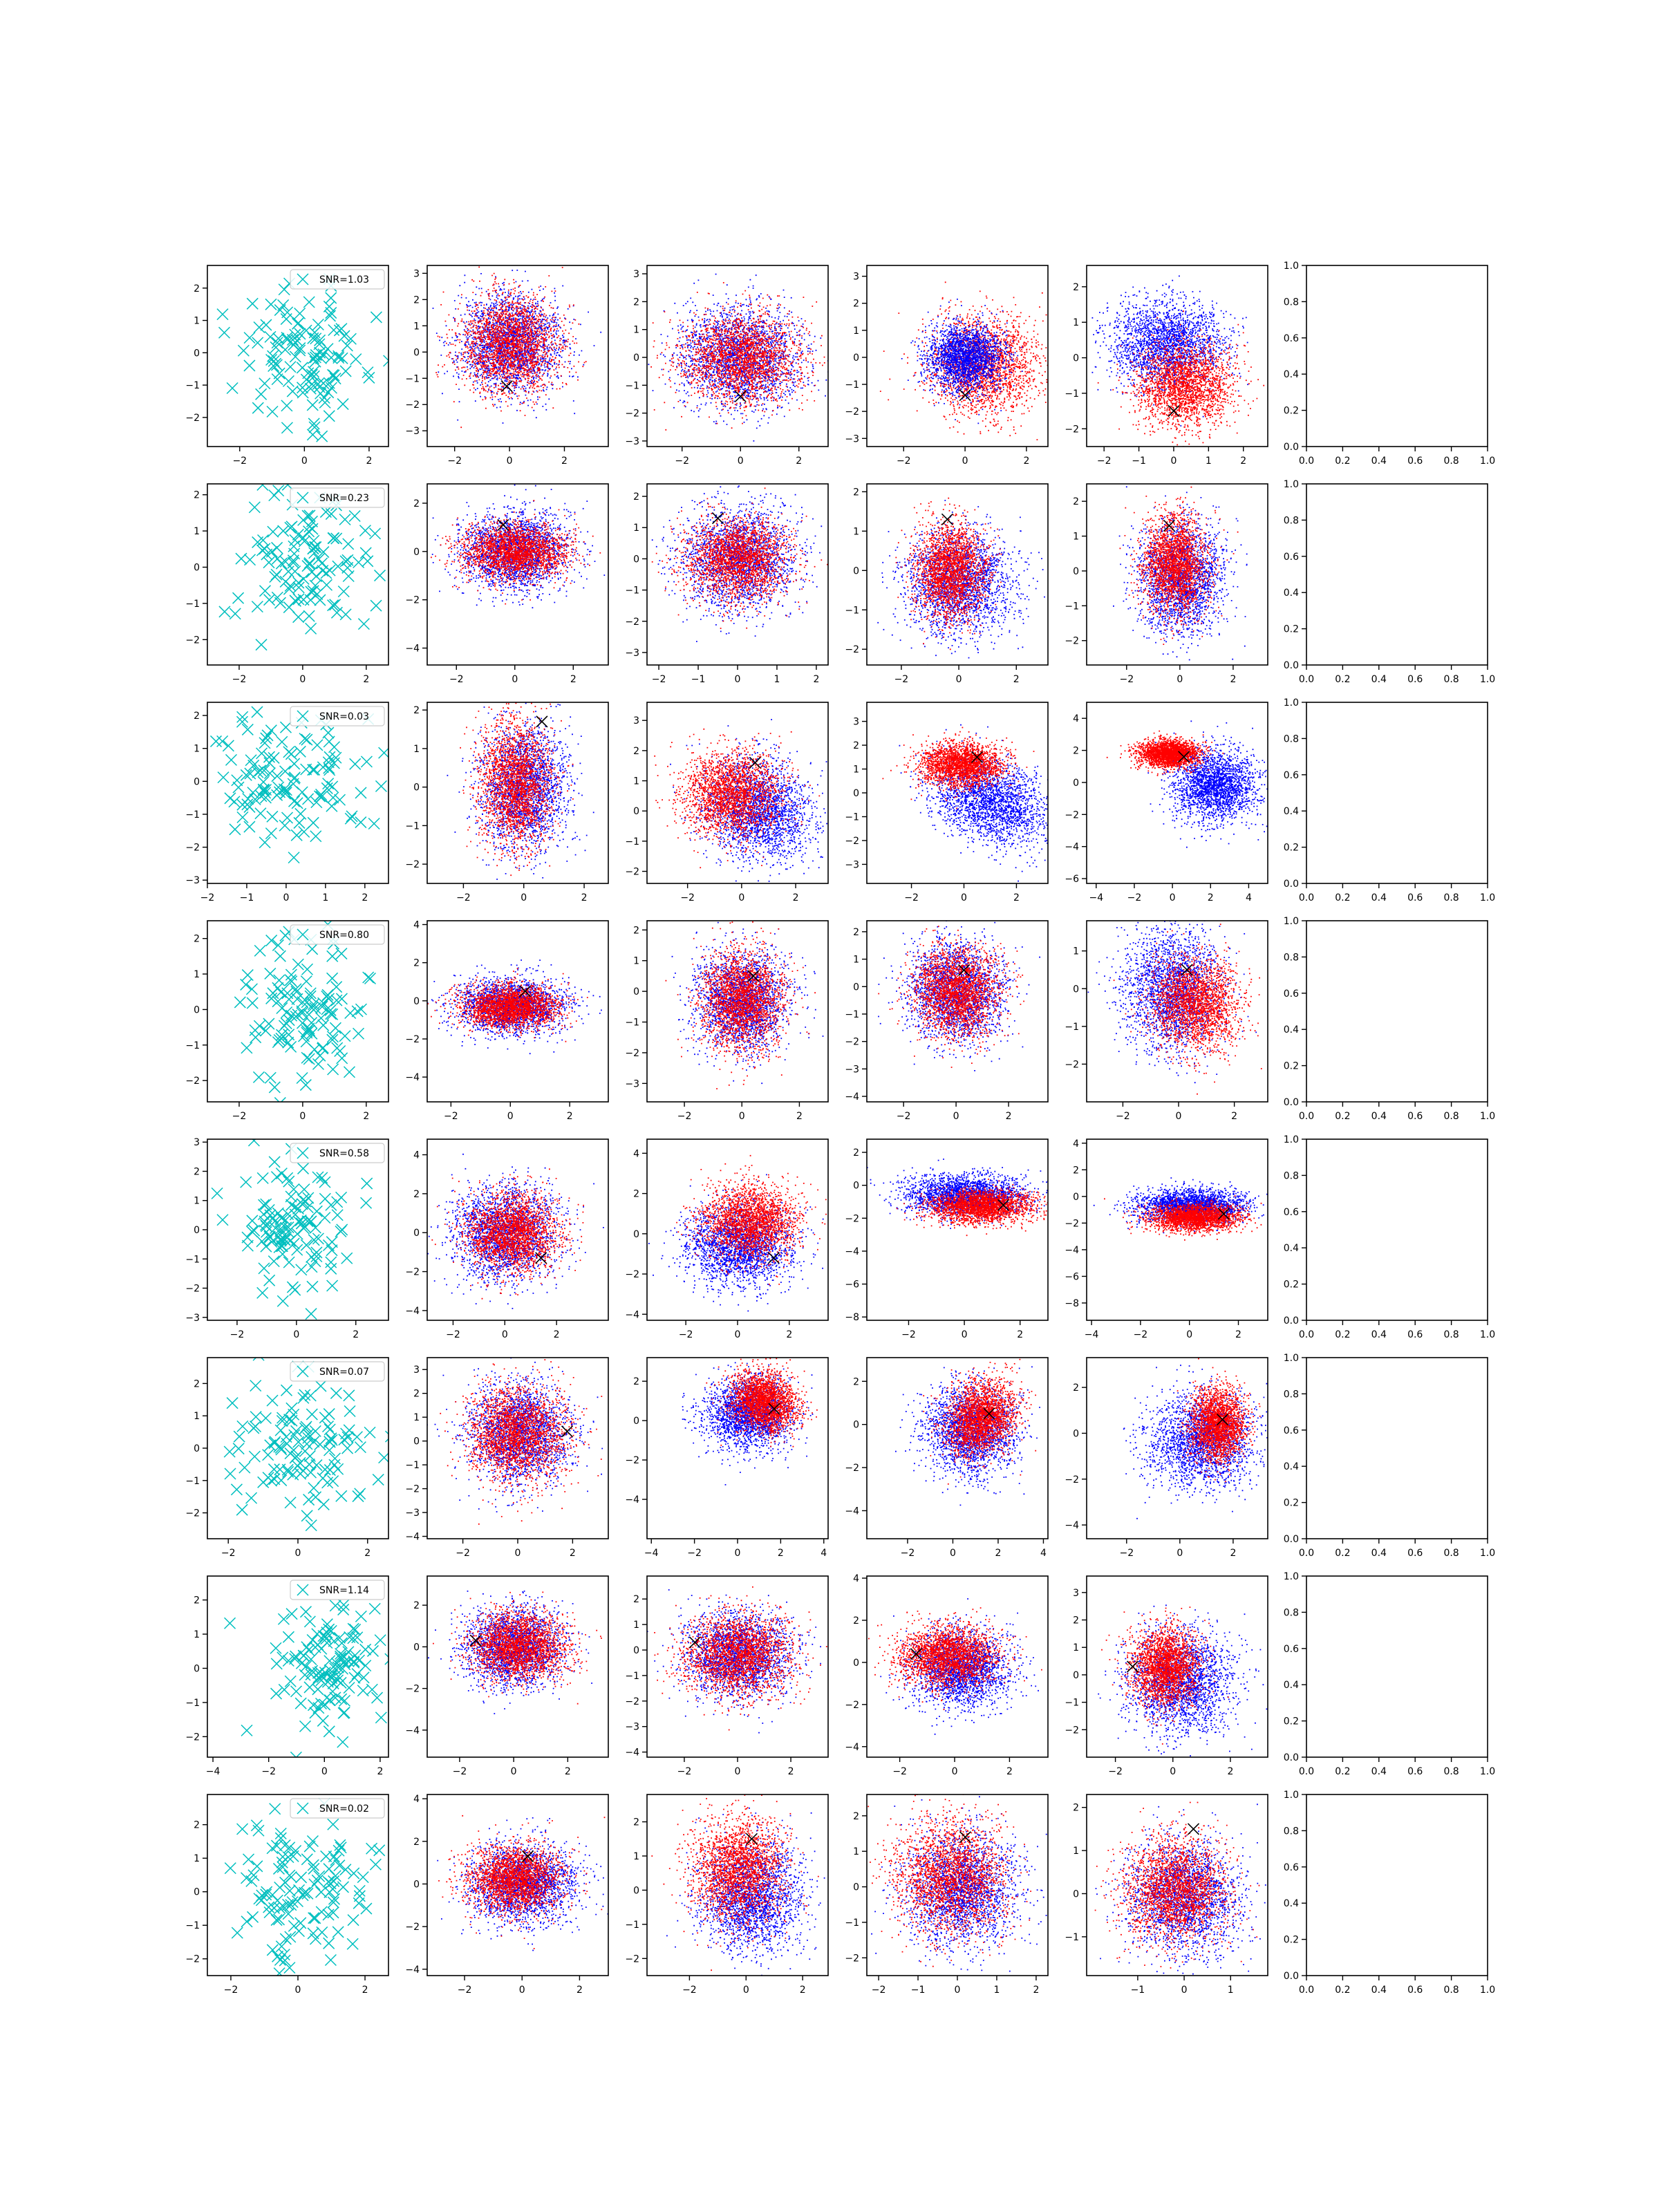 The image size is (1659, 2212). I want to click on cloud-axis-xtick-label: −1, so click(1139, 461).